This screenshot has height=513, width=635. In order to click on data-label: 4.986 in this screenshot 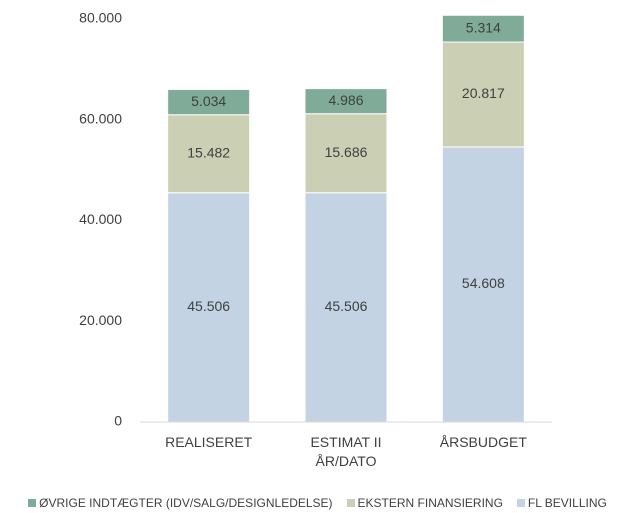, I will do `click(345, 100)`.